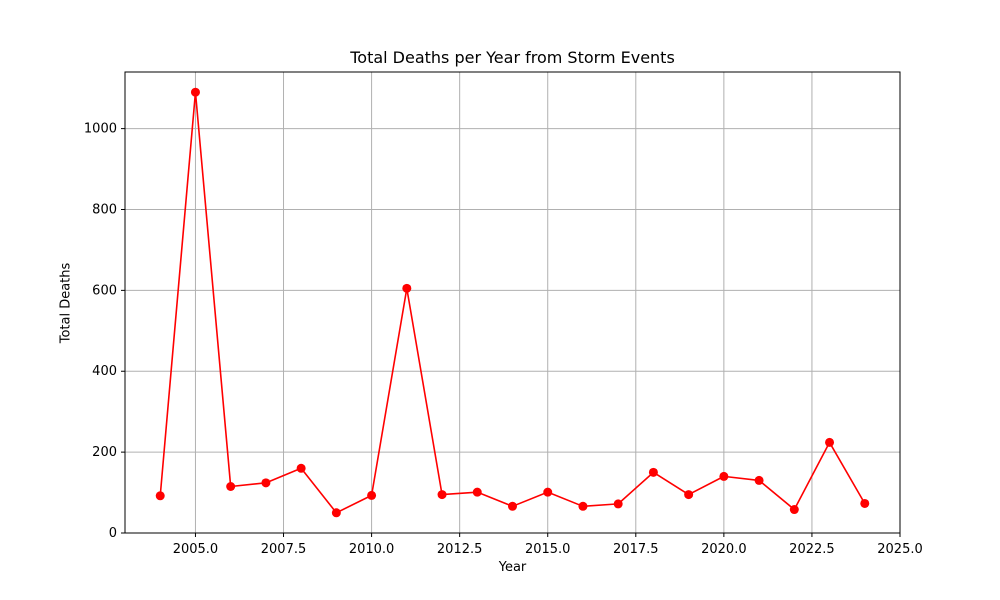 The image size is (1000, 600). I want to click on chart-title: Total Deaths per Year from Storm Events, so click(512, 57).